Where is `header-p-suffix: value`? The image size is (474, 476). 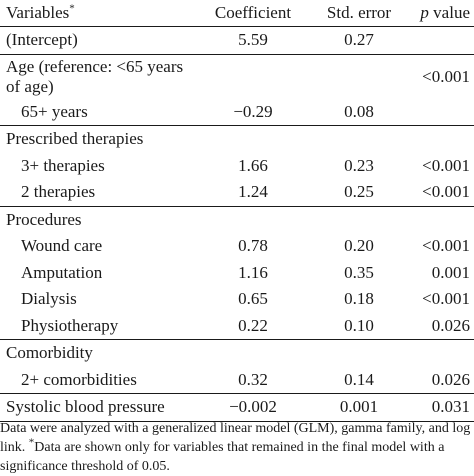
header-p-suffix: value is located at coordinates (449, 12).